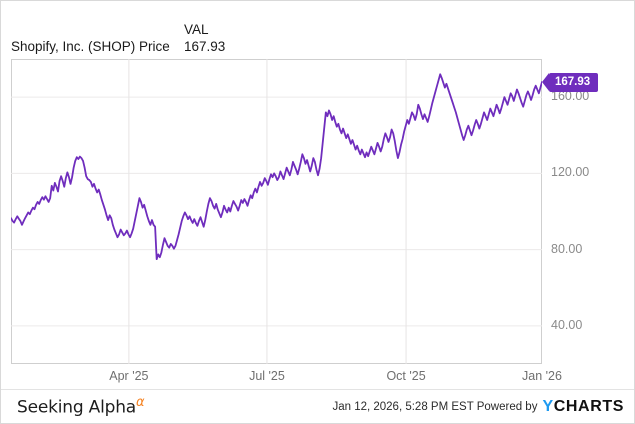 The image size is (635, 424). What do you see at coordinates (406, 376) in the screenshot?
I see `x-axis-tick-label: Oct '25` at bounding box center [406, 376].